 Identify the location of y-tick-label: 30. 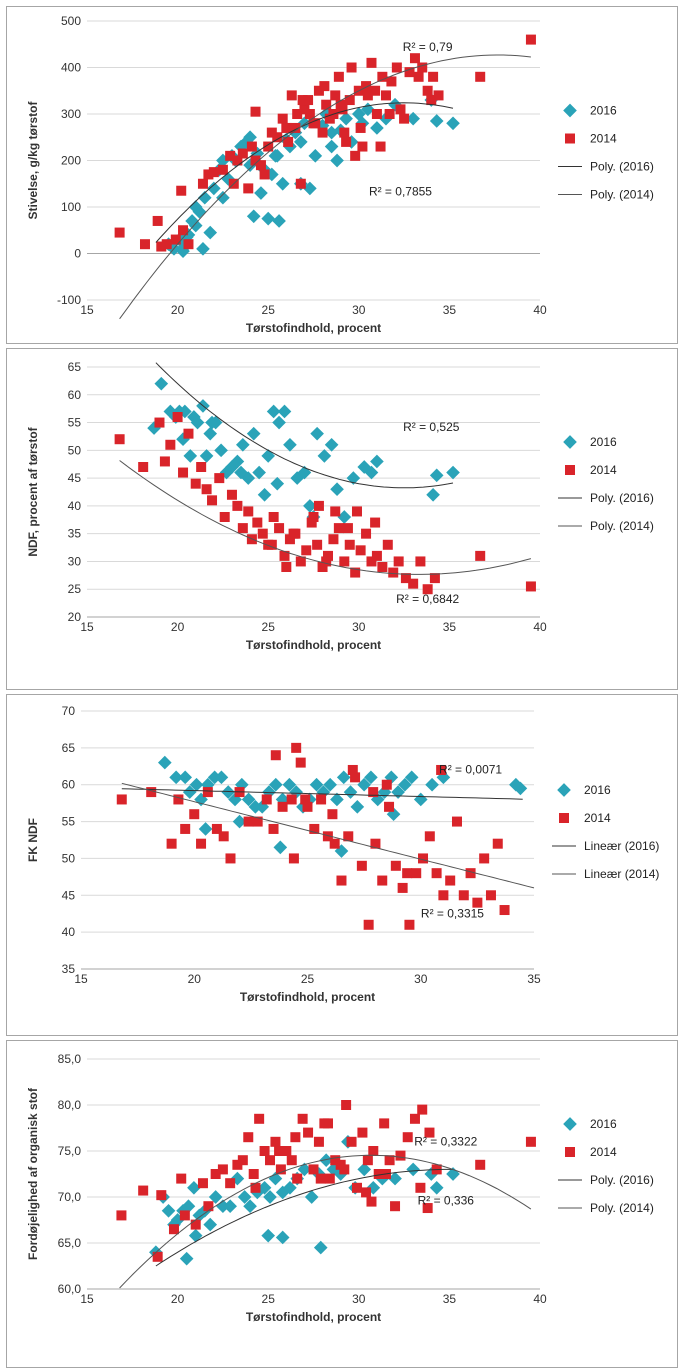
(75, 561).